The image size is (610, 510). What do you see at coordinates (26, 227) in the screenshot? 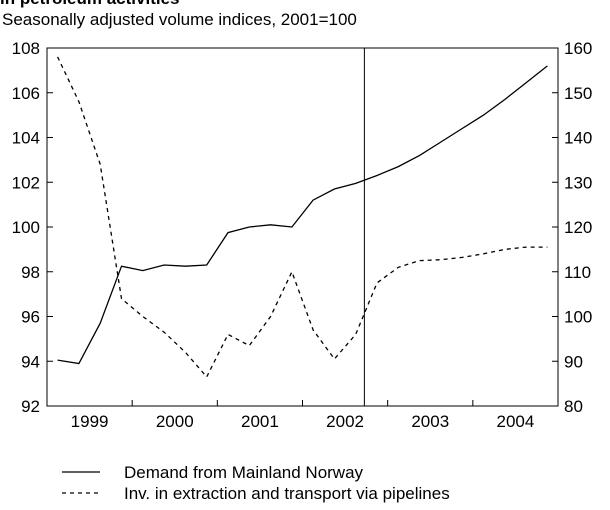
I see `y-tick-label: 100` at bounding box center [26, 227].